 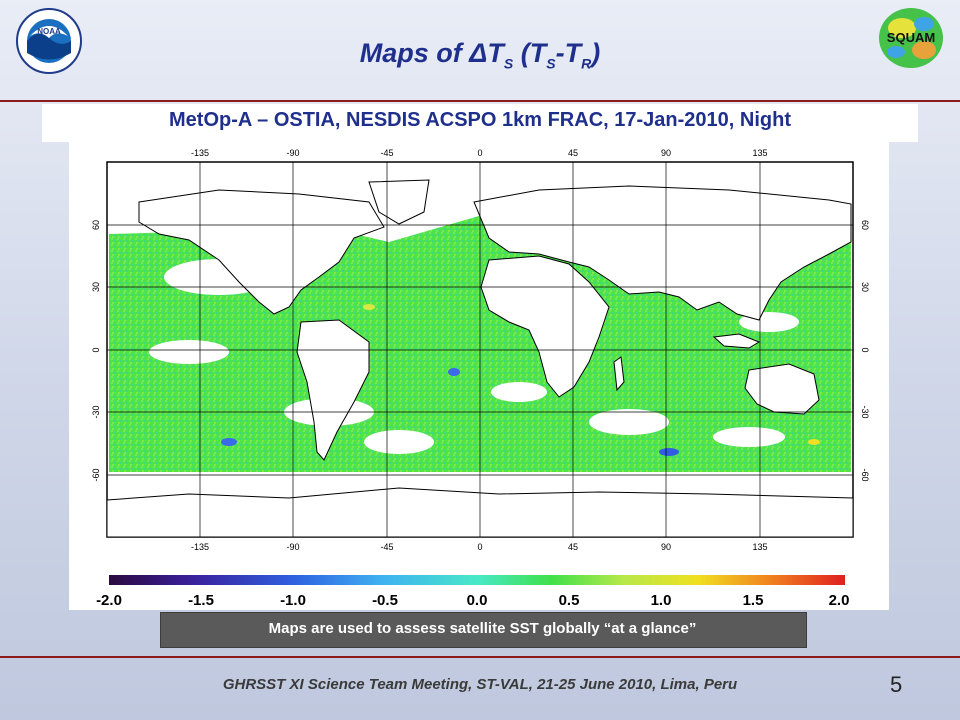 I want to click on svg-text: NOAA, so click(x=49, y=31).